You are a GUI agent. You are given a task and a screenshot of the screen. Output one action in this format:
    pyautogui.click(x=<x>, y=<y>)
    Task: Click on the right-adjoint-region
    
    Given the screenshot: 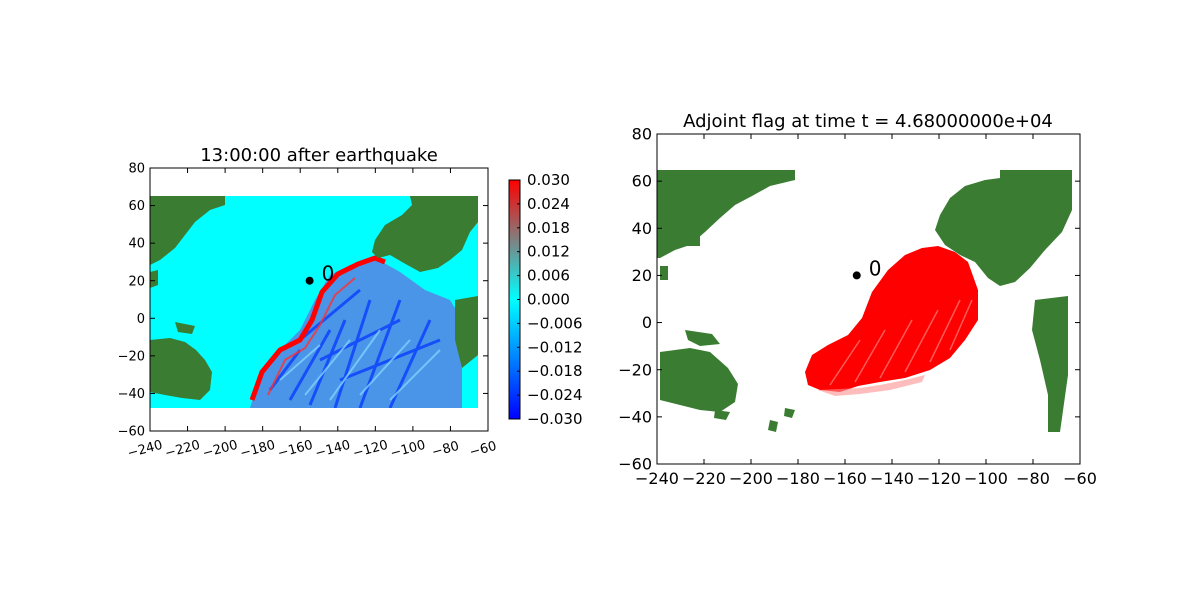 What is the action you would take?
    pyautogui.click(x=891, y=319)
    